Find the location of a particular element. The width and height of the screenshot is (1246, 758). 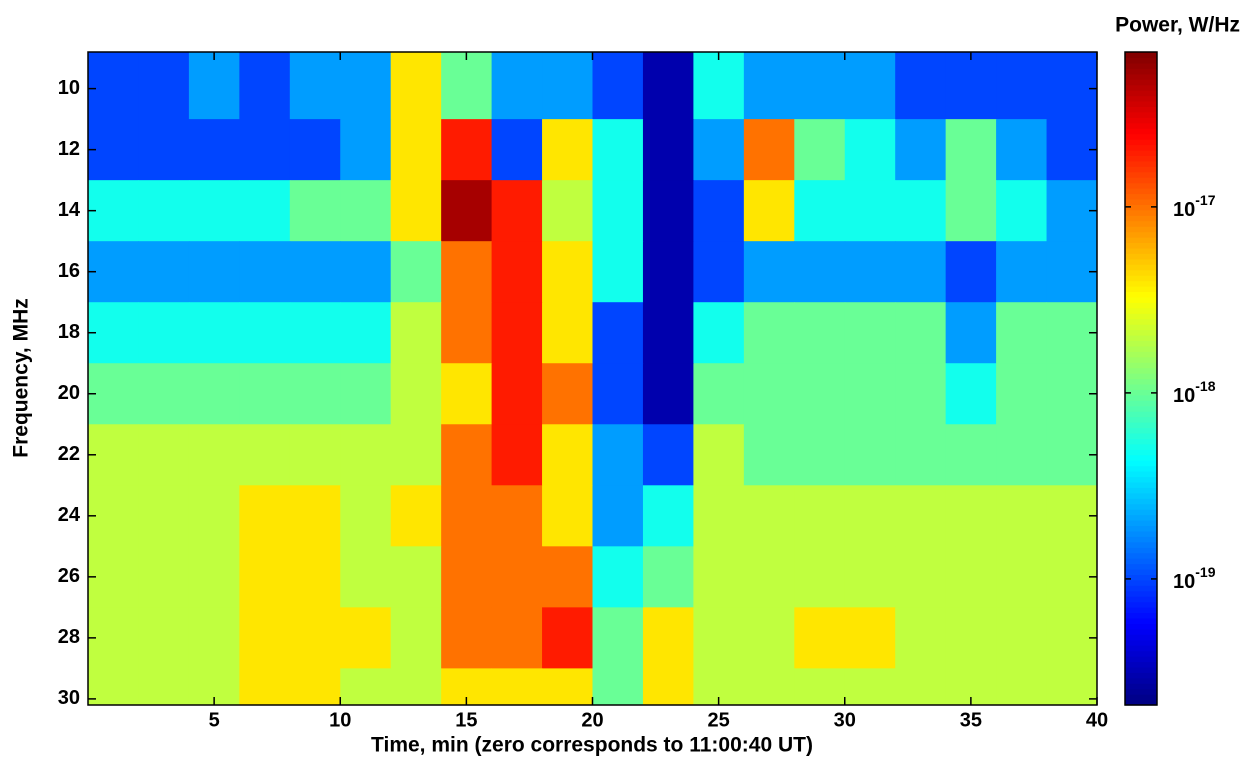

colorbar-tick-label: 10-19 is located at coordinates (1194, 579).